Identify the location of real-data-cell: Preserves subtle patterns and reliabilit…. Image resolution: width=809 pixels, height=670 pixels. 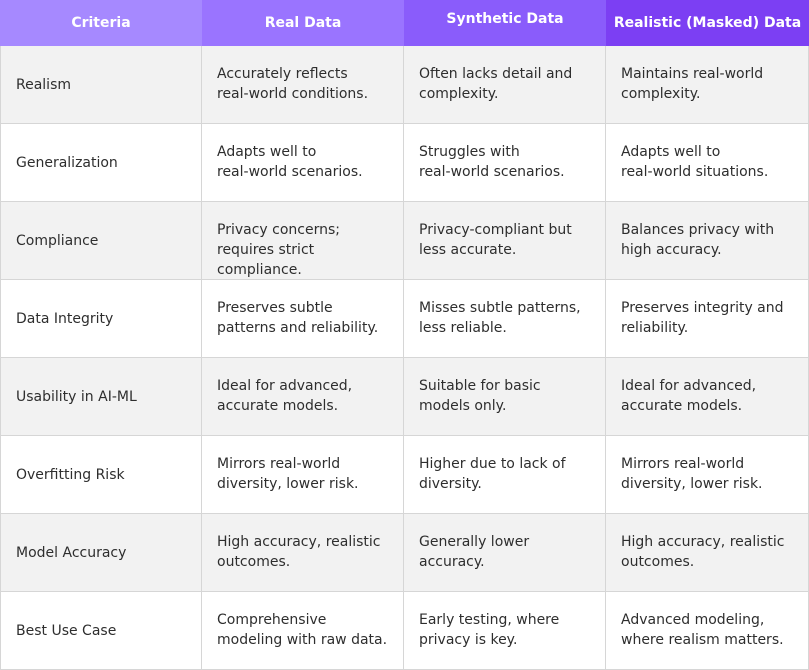
(303, 319).